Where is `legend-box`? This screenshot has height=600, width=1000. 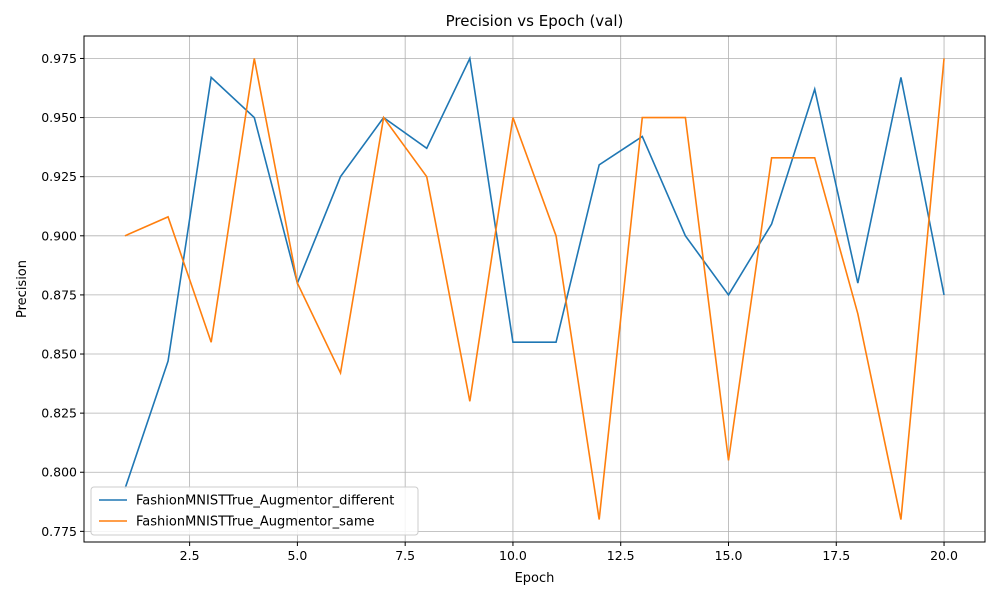
legend-box is located at coordinates (254, 511).